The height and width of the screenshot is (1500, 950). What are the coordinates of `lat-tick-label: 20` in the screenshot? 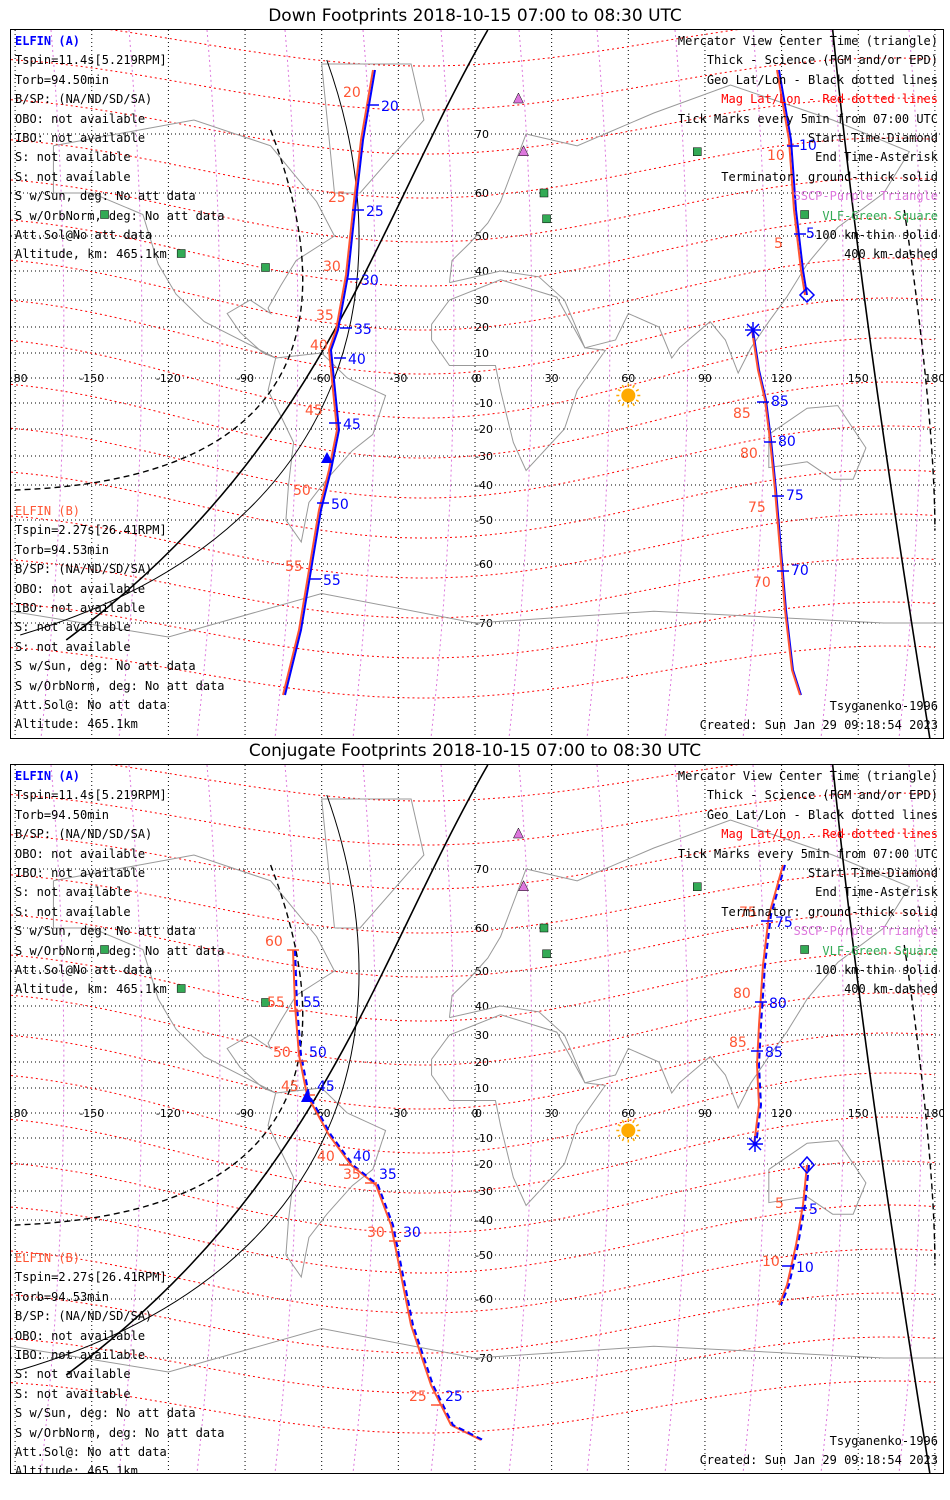 It's located at (482, 327).